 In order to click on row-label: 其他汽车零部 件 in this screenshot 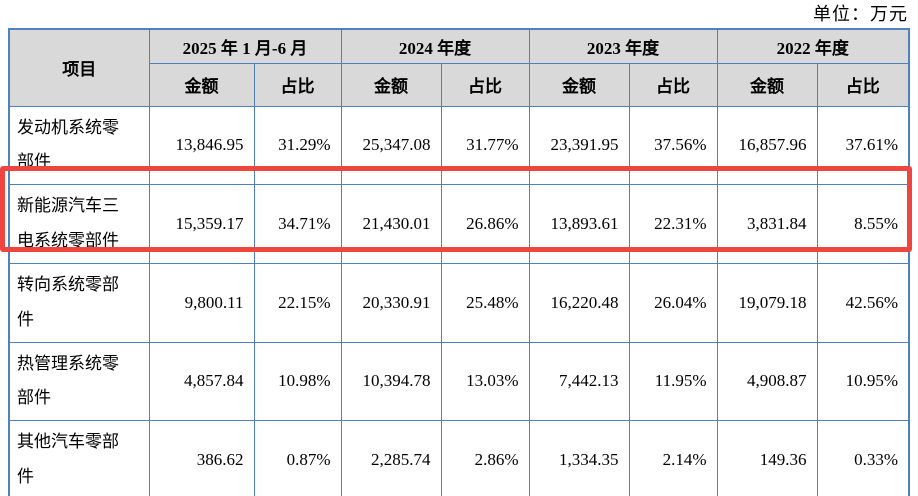, I will do `click(79, 458)`.